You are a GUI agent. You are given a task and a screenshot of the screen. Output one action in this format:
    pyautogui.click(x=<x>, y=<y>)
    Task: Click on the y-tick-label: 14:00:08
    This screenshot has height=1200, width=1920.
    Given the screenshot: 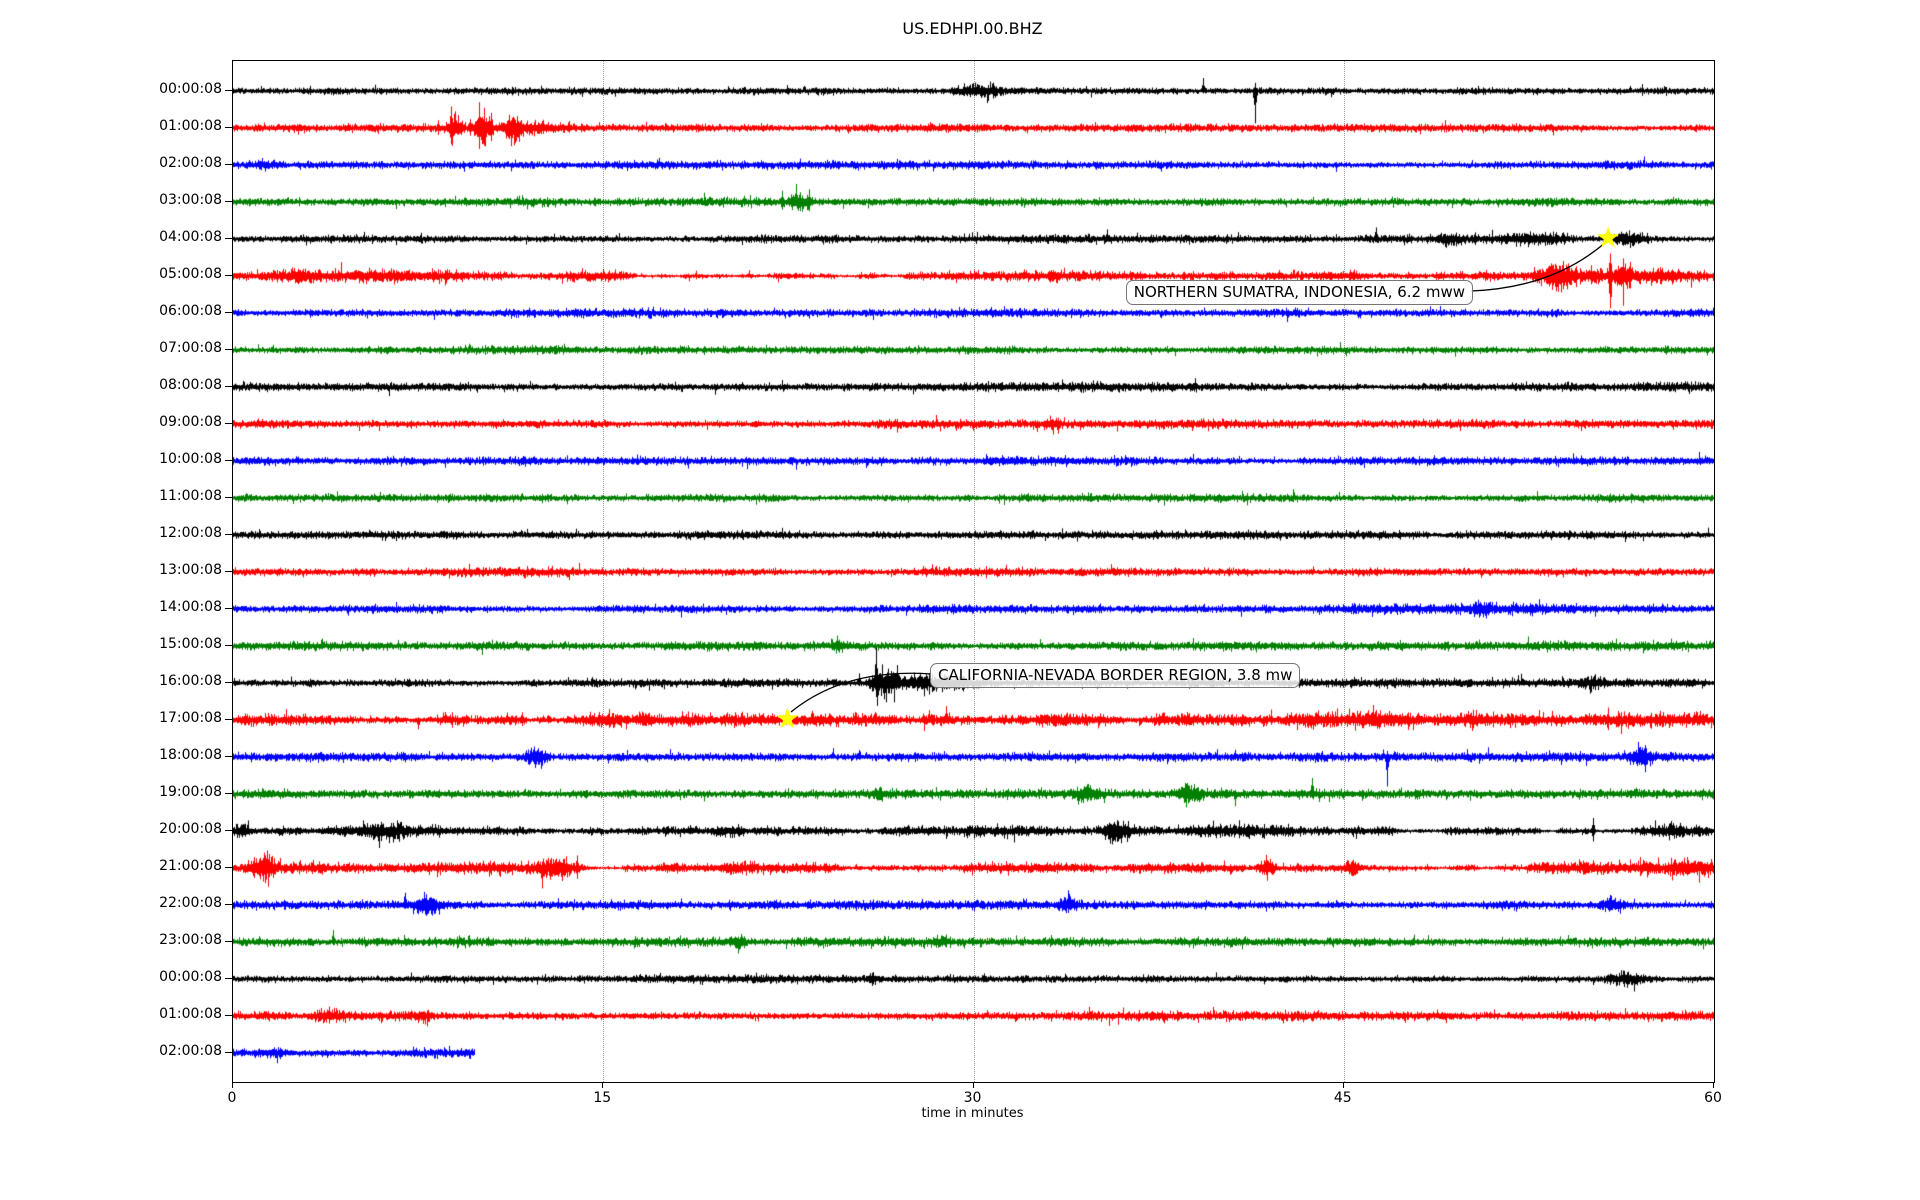 What is the action you would take?
    pyautogui.click(x=190, y=607)
    